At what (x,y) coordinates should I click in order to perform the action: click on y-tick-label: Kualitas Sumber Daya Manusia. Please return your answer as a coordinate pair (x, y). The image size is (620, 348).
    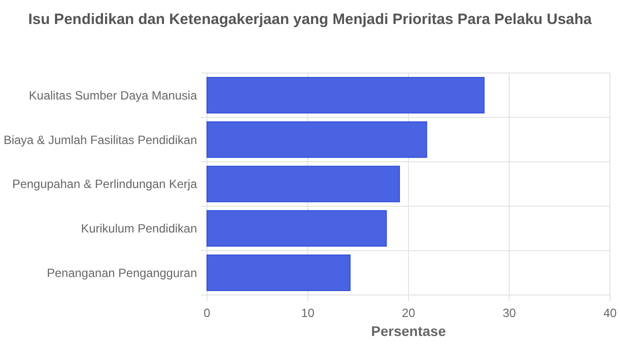
    Looking at the image, I should click on (113, 95).